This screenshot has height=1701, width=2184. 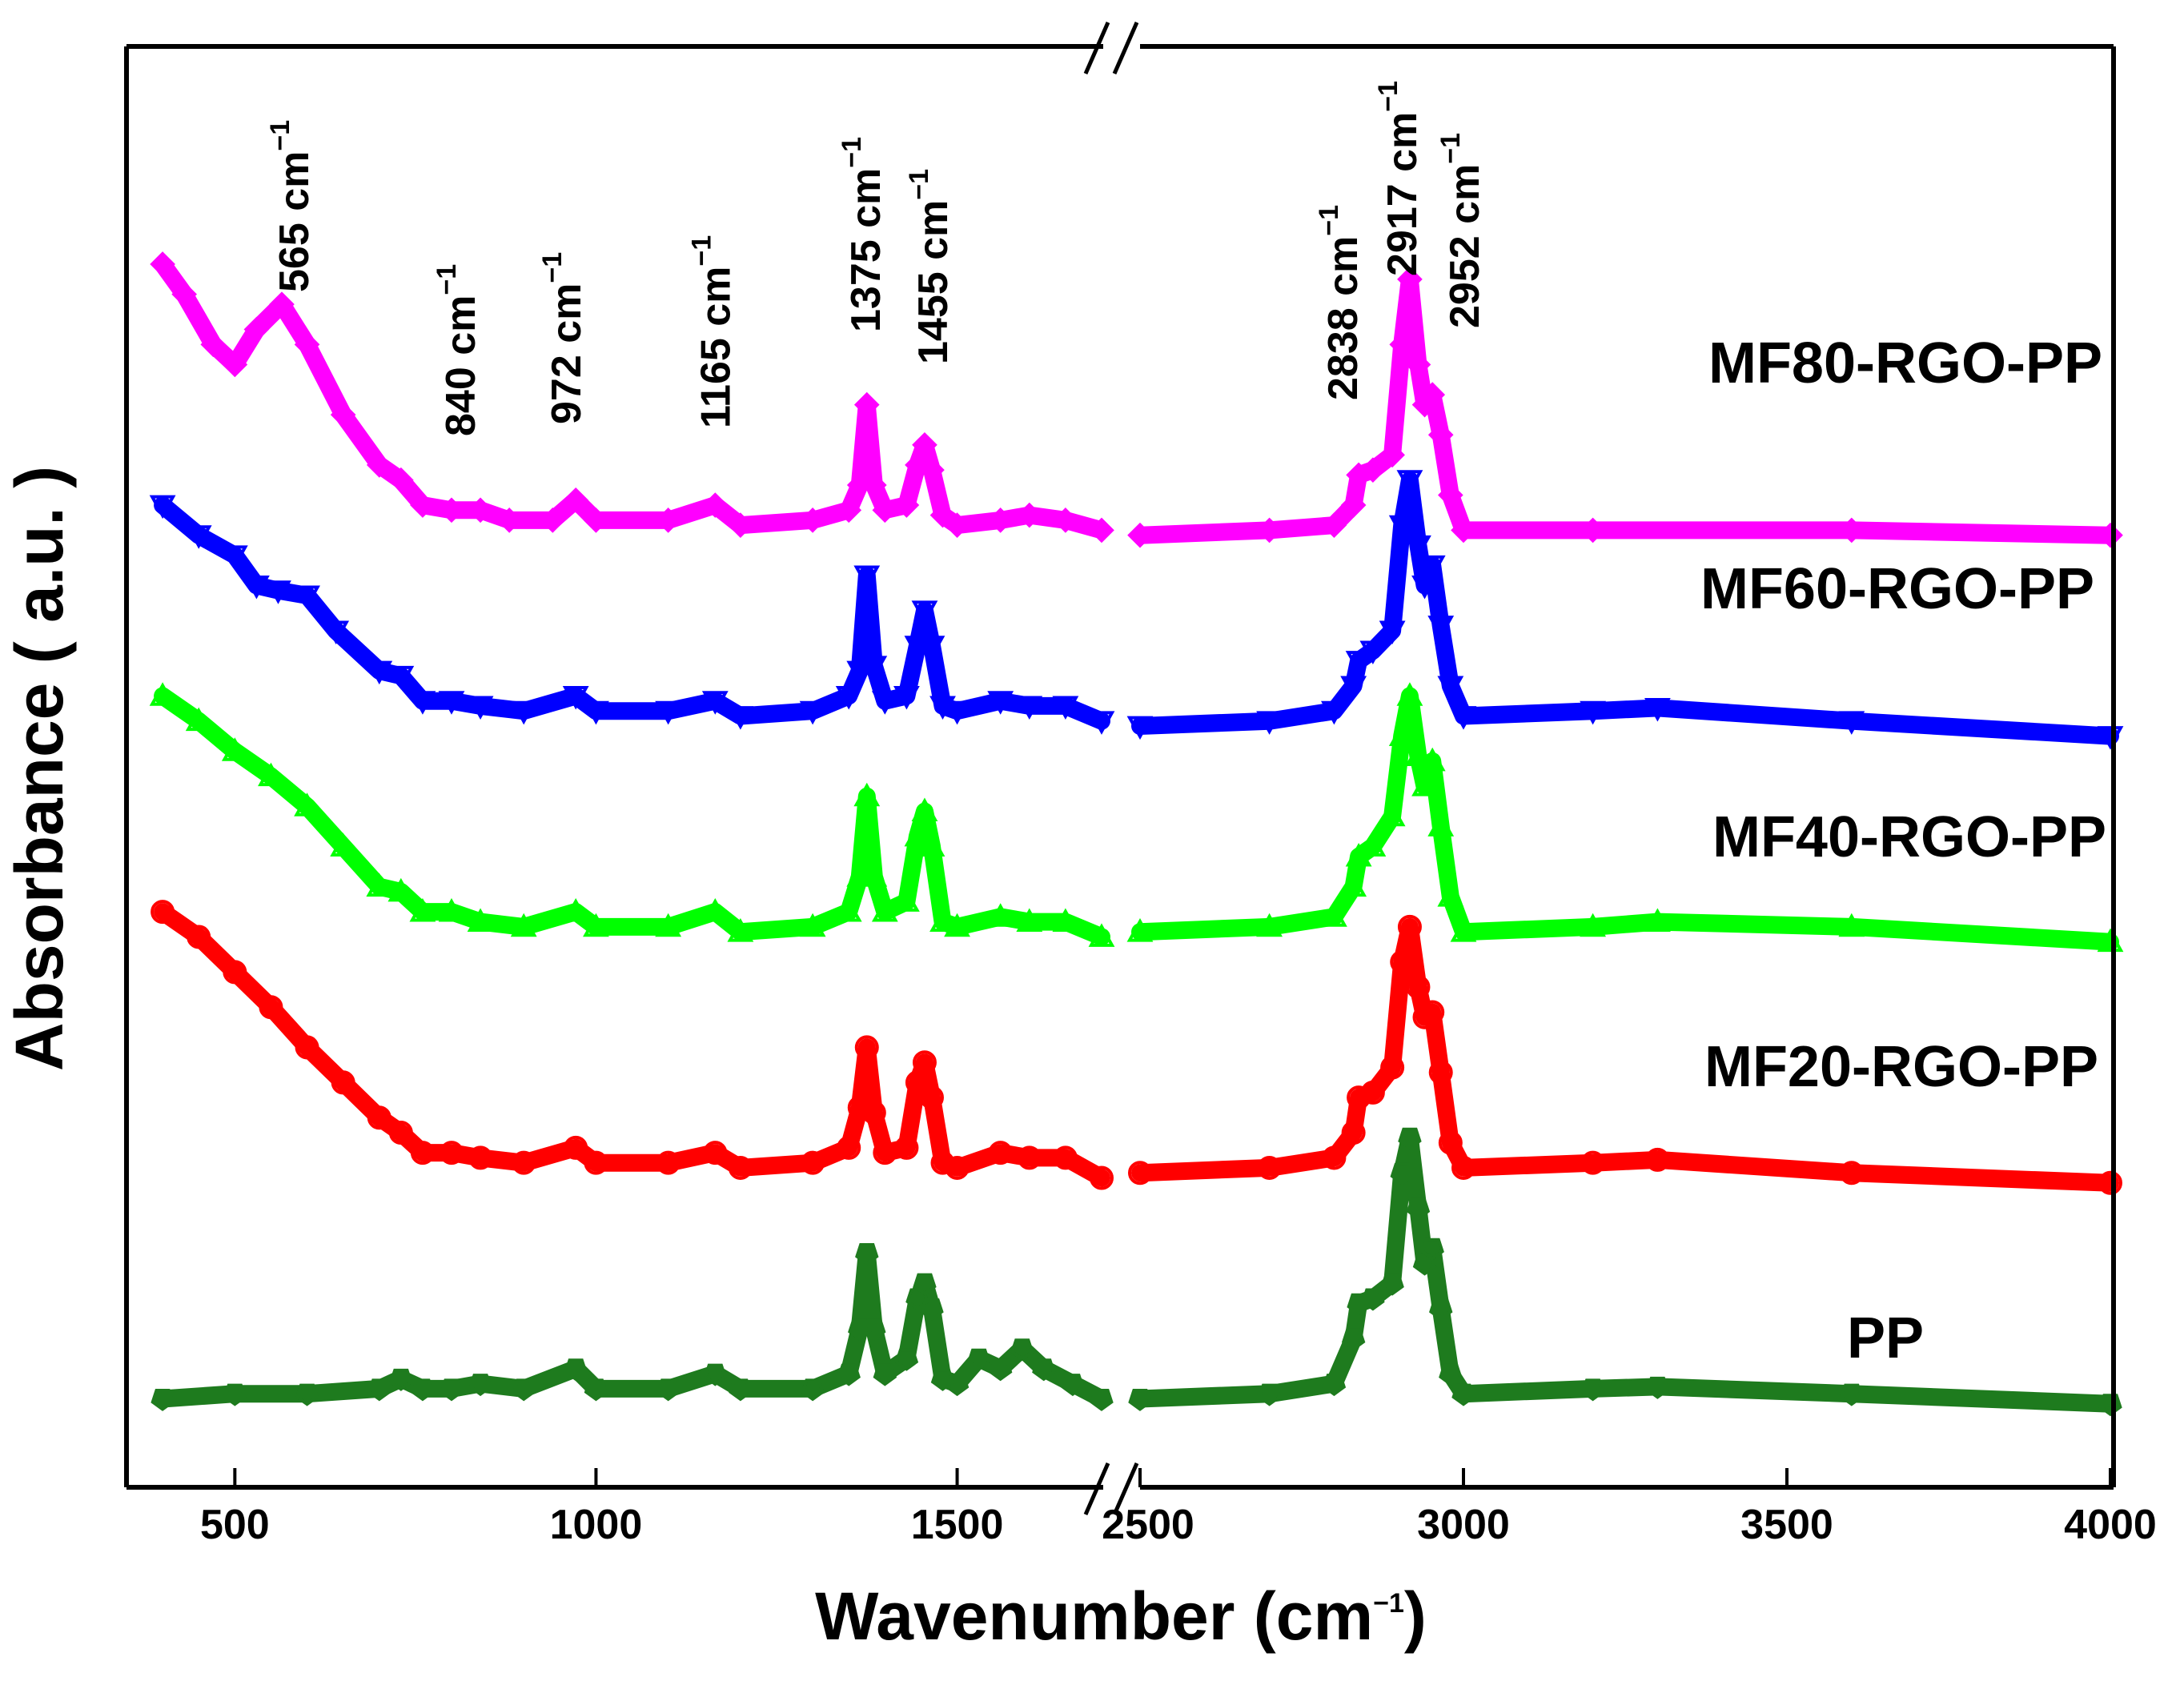 What do you see at coordinates (1402, 194) in the screenshot?
I see `peak-value: 2917 cm` at bounding box center [1402, 194].